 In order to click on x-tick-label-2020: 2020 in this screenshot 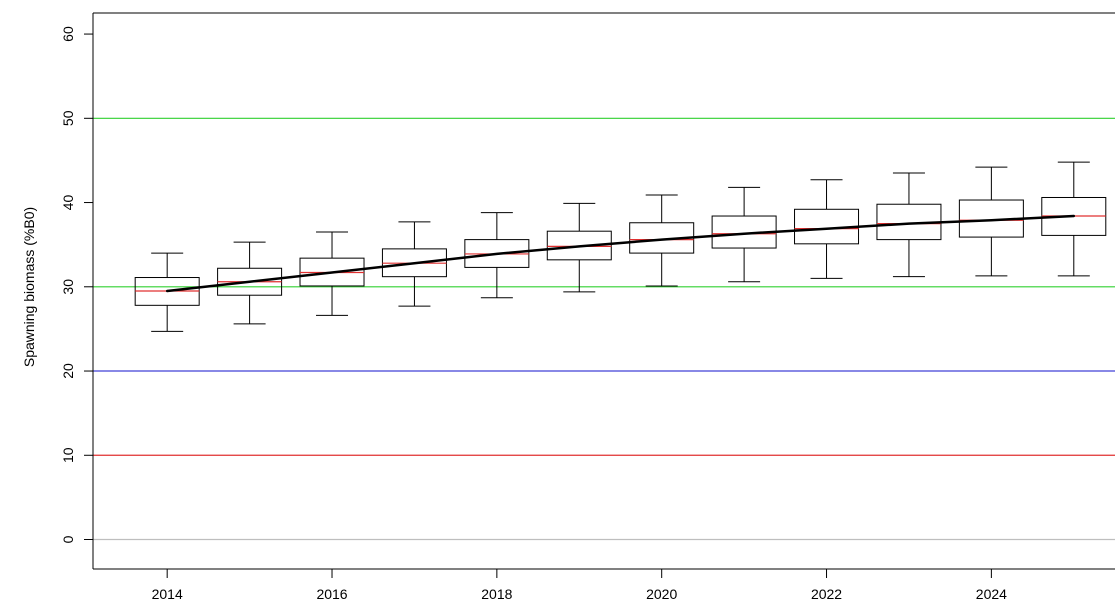, I will do `click(661, 594)`.